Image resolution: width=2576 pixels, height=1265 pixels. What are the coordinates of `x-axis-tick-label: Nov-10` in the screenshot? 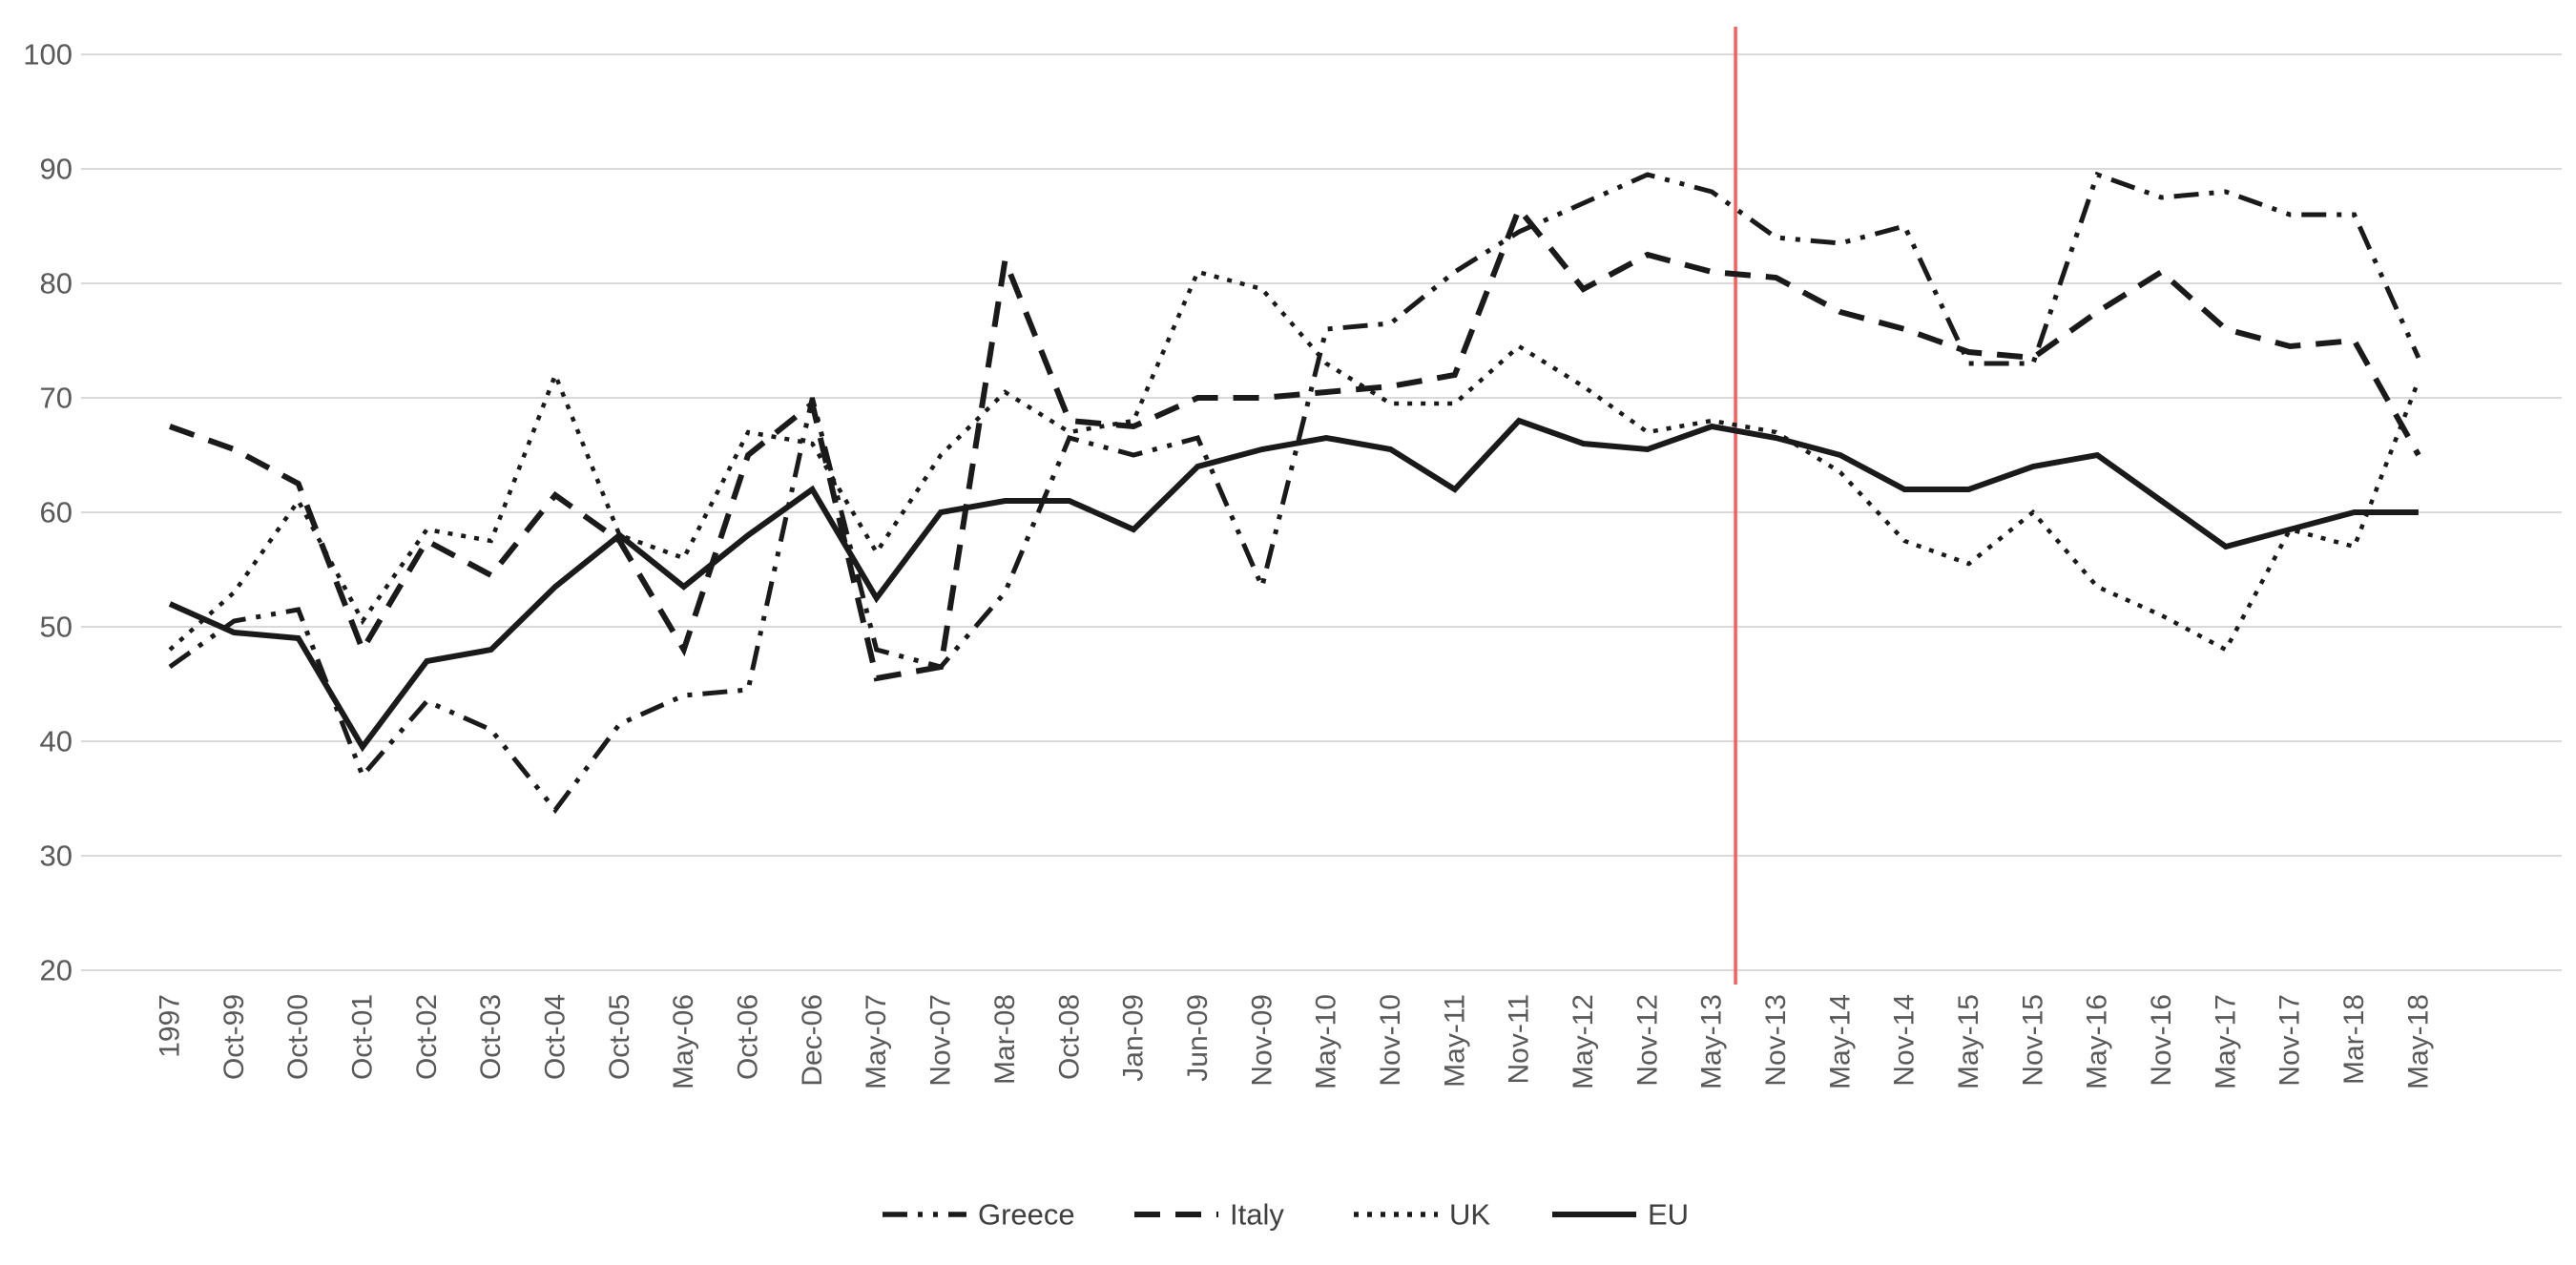 It's located at (1390, 1040).